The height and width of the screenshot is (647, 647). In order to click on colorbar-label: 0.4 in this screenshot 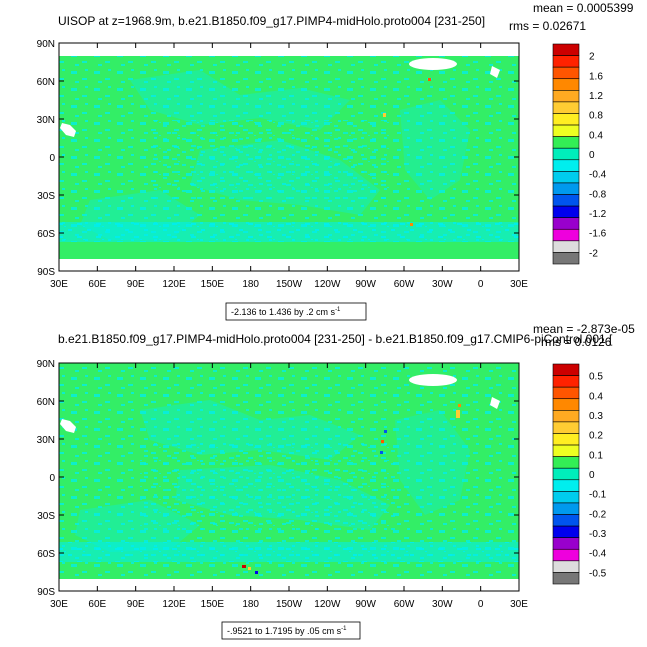, I will do `click(596, 135)`.